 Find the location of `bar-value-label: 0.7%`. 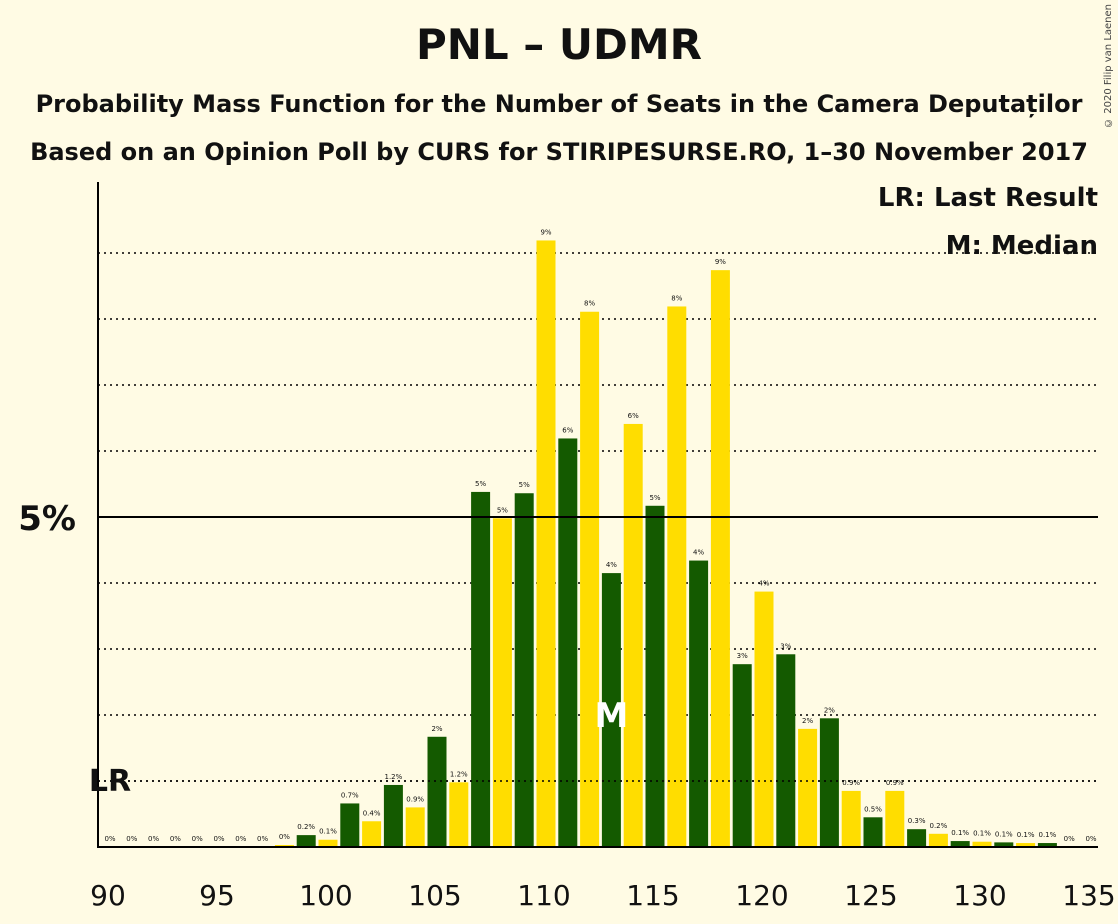

bar-value-label: 0.7% is located at coordinates (350, 795).